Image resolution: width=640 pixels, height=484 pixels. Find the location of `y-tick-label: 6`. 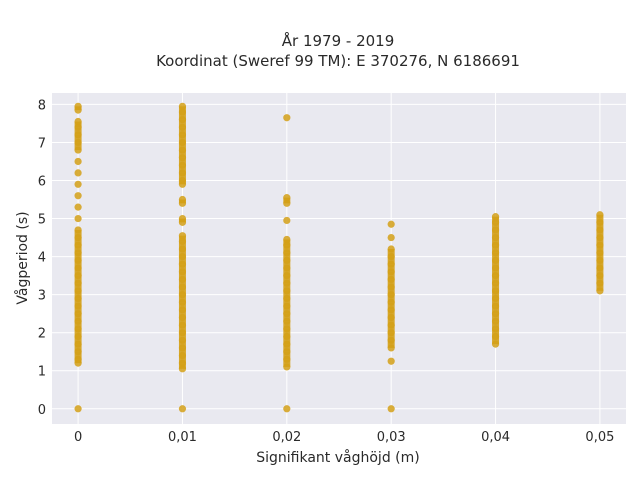

y-tick-label: 6 is located at coordinates (42, 182).